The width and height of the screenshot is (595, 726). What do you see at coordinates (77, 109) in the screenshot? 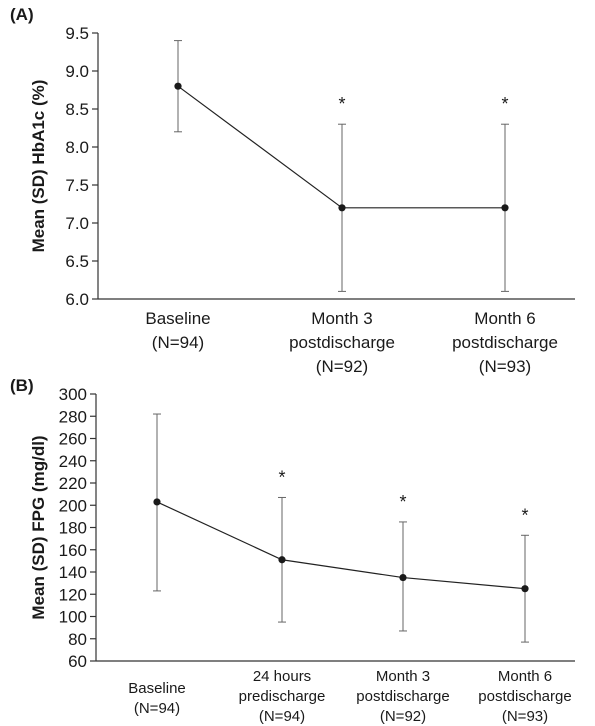
I see `y-tick-label: 8.5` at bounding box center [77, 109].